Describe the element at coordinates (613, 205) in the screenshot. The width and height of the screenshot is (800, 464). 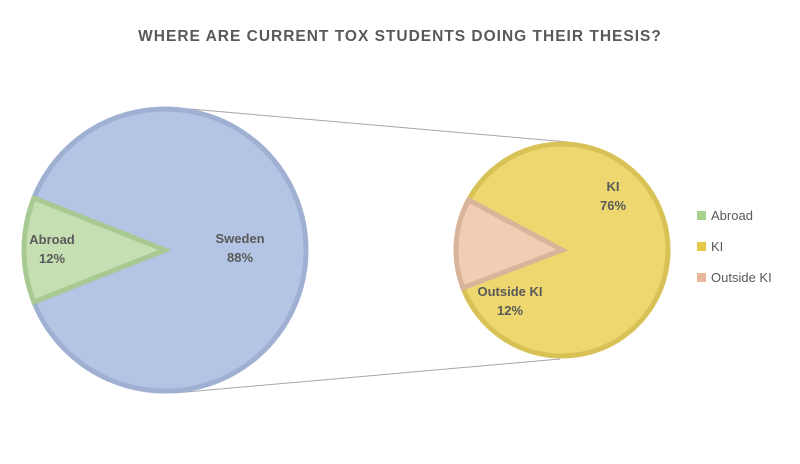
I see `secondary-pie-value-ki: 76%` at that location.